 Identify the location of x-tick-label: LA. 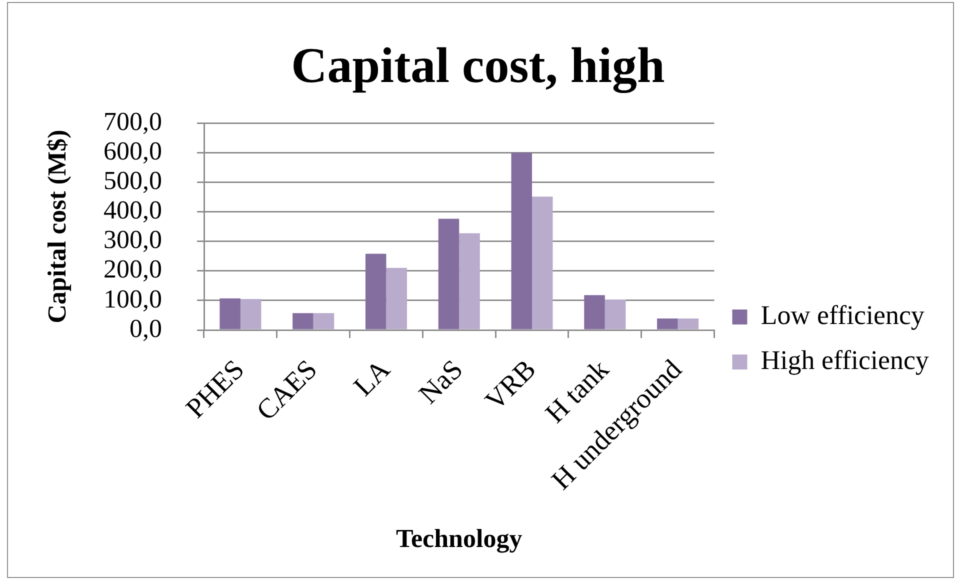
(372, 378).